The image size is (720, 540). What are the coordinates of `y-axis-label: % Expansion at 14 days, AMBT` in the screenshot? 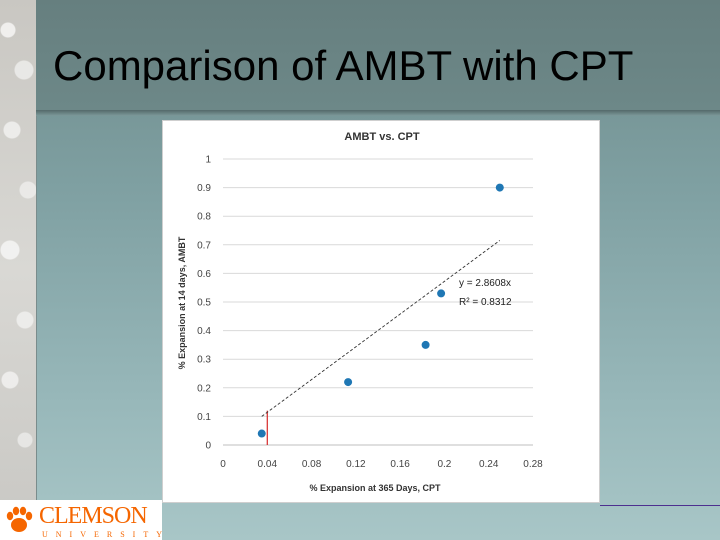 It's located at (182, 302).